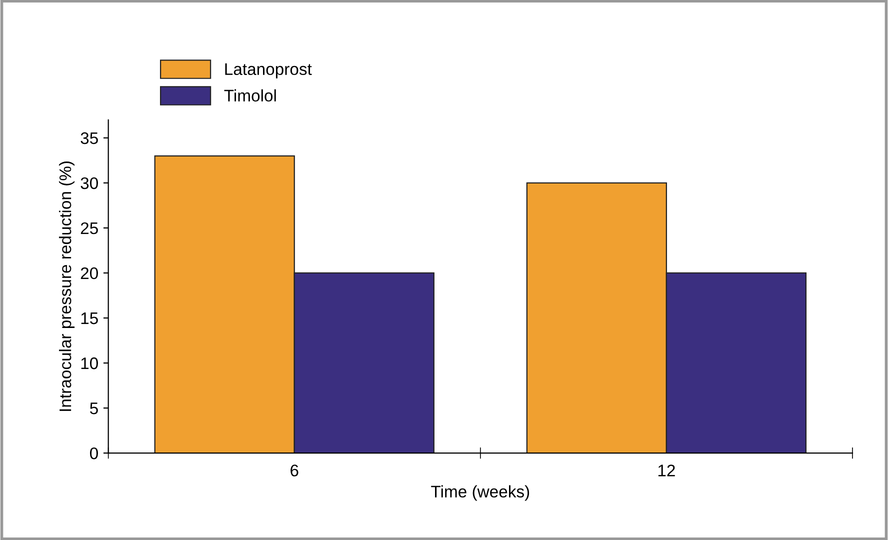 The image size is (888, 540). What do you see at coordinates (268, 70) in the screenshot?
I see `legend-label: Latanoprost` at bounding box center [268, 70].